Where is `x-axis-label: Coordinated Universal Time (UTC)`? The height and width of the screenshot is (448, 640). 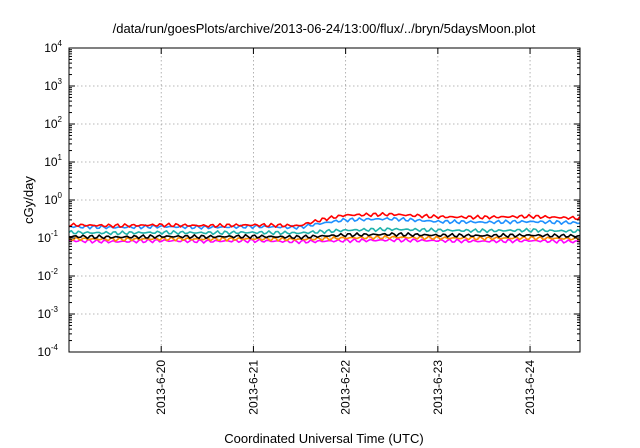 x-axis-label: Coordinated Universal Time (UTC) is located at coordinates (323, 438).